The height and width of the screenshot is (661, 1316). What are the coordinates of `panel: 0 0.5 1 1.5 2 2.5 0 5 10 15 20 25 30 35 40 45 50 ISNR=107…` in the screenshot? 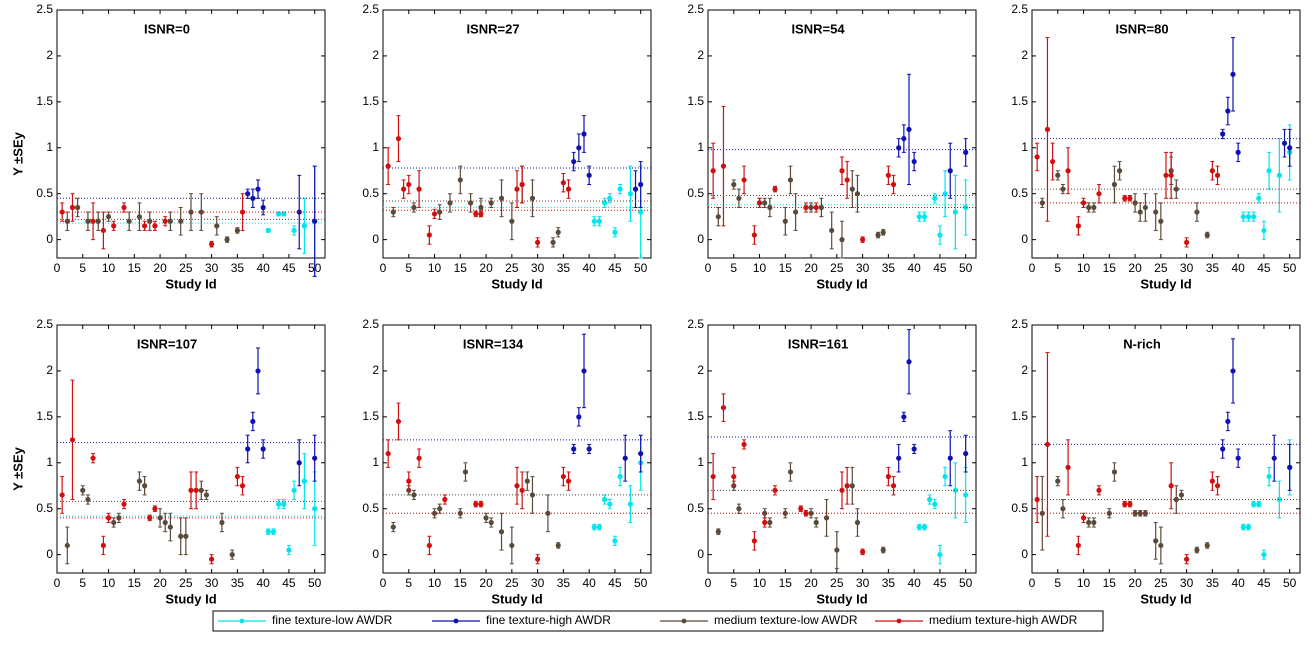 It's located at (168, 461).